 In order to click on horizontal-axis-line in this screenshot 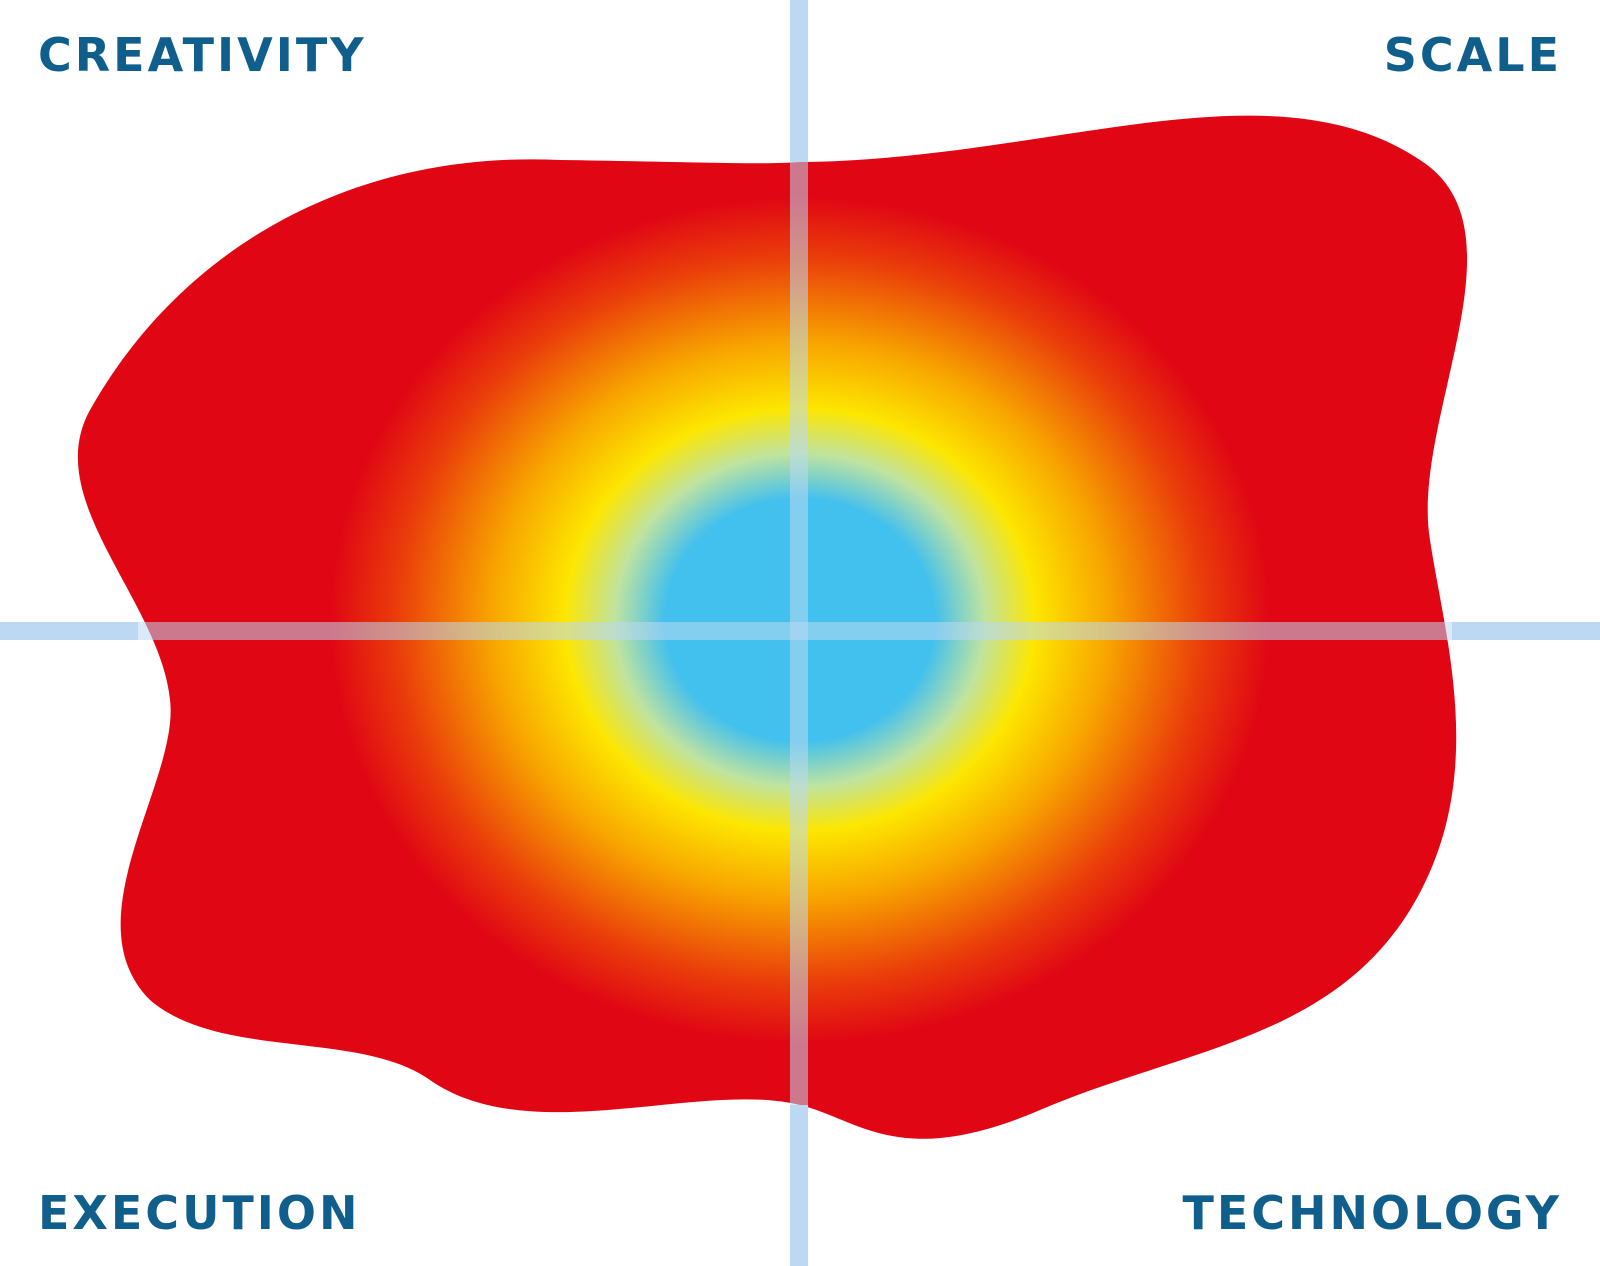, I will do `click(800, 631)`.